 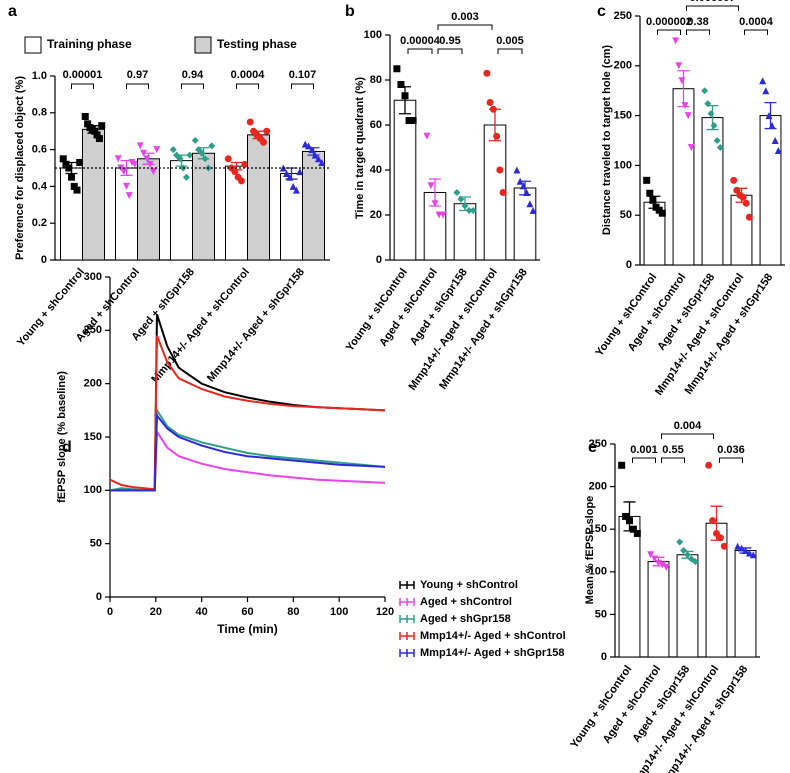 I want to click on legend-label: Training phase, so click(x=89, y=44).